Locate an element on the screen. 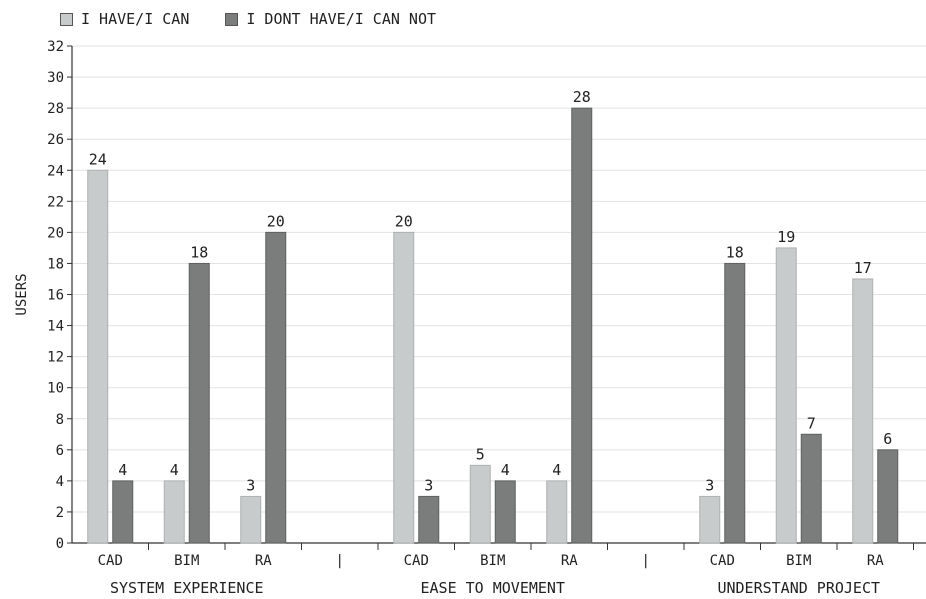 This screenshot has height=599, width=926. y-tick-label: 24 is located at coordinates (55, 171).